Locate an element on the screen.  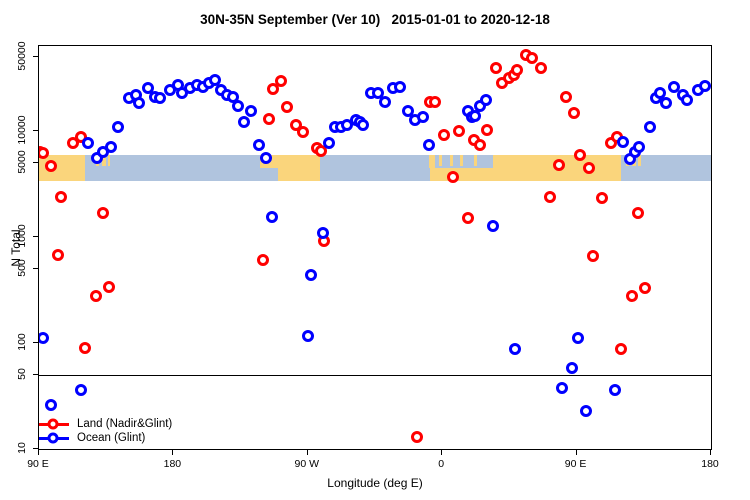
land-line-icon is located at coordinates (54, 424).